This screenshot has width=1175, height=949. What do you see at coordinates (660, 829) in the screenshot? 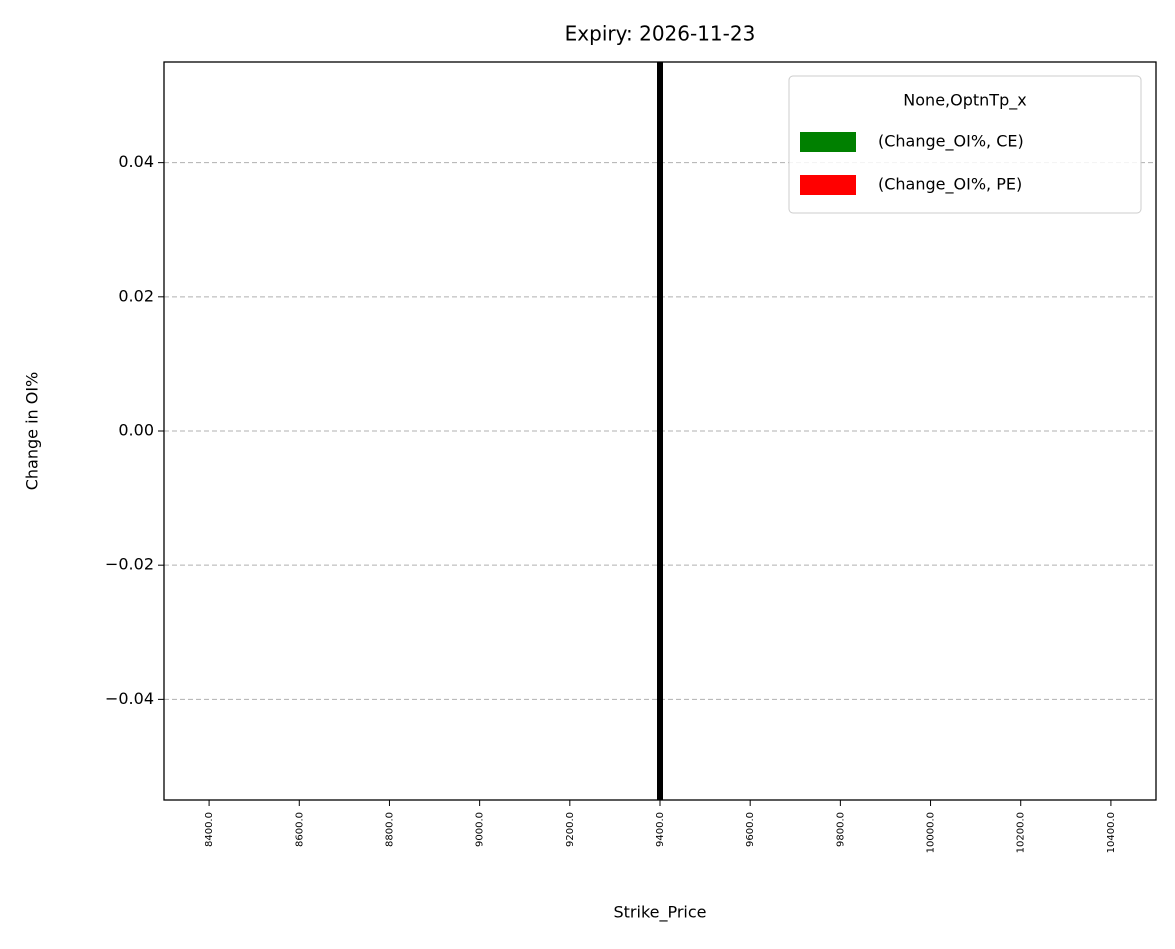
I see `x-tick-label: 9400.0` at bounding box center [660, 829].